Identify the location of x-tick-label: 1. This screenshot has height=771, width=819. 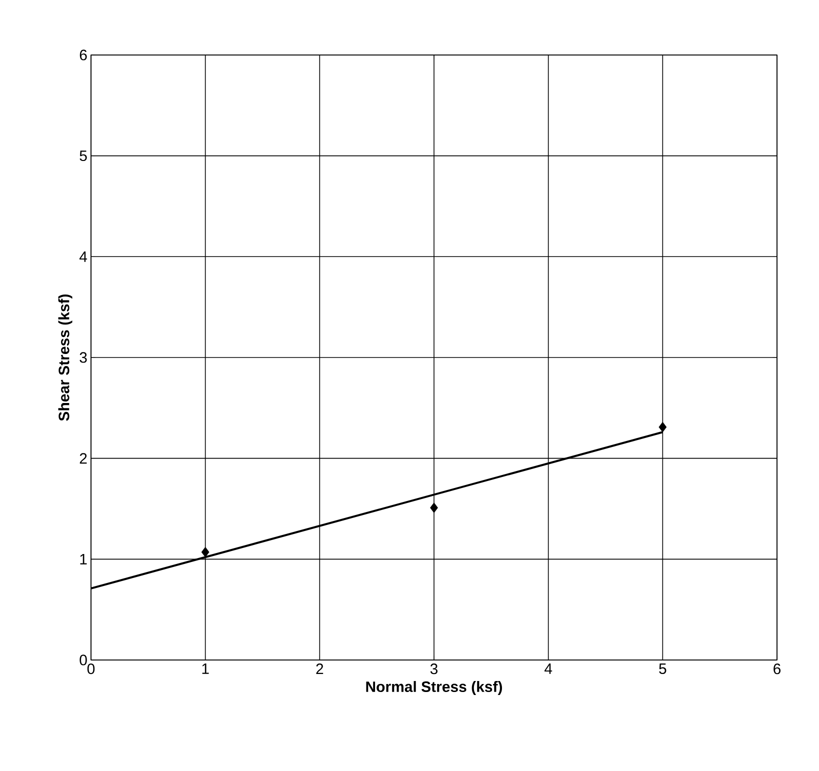
(205, 669).